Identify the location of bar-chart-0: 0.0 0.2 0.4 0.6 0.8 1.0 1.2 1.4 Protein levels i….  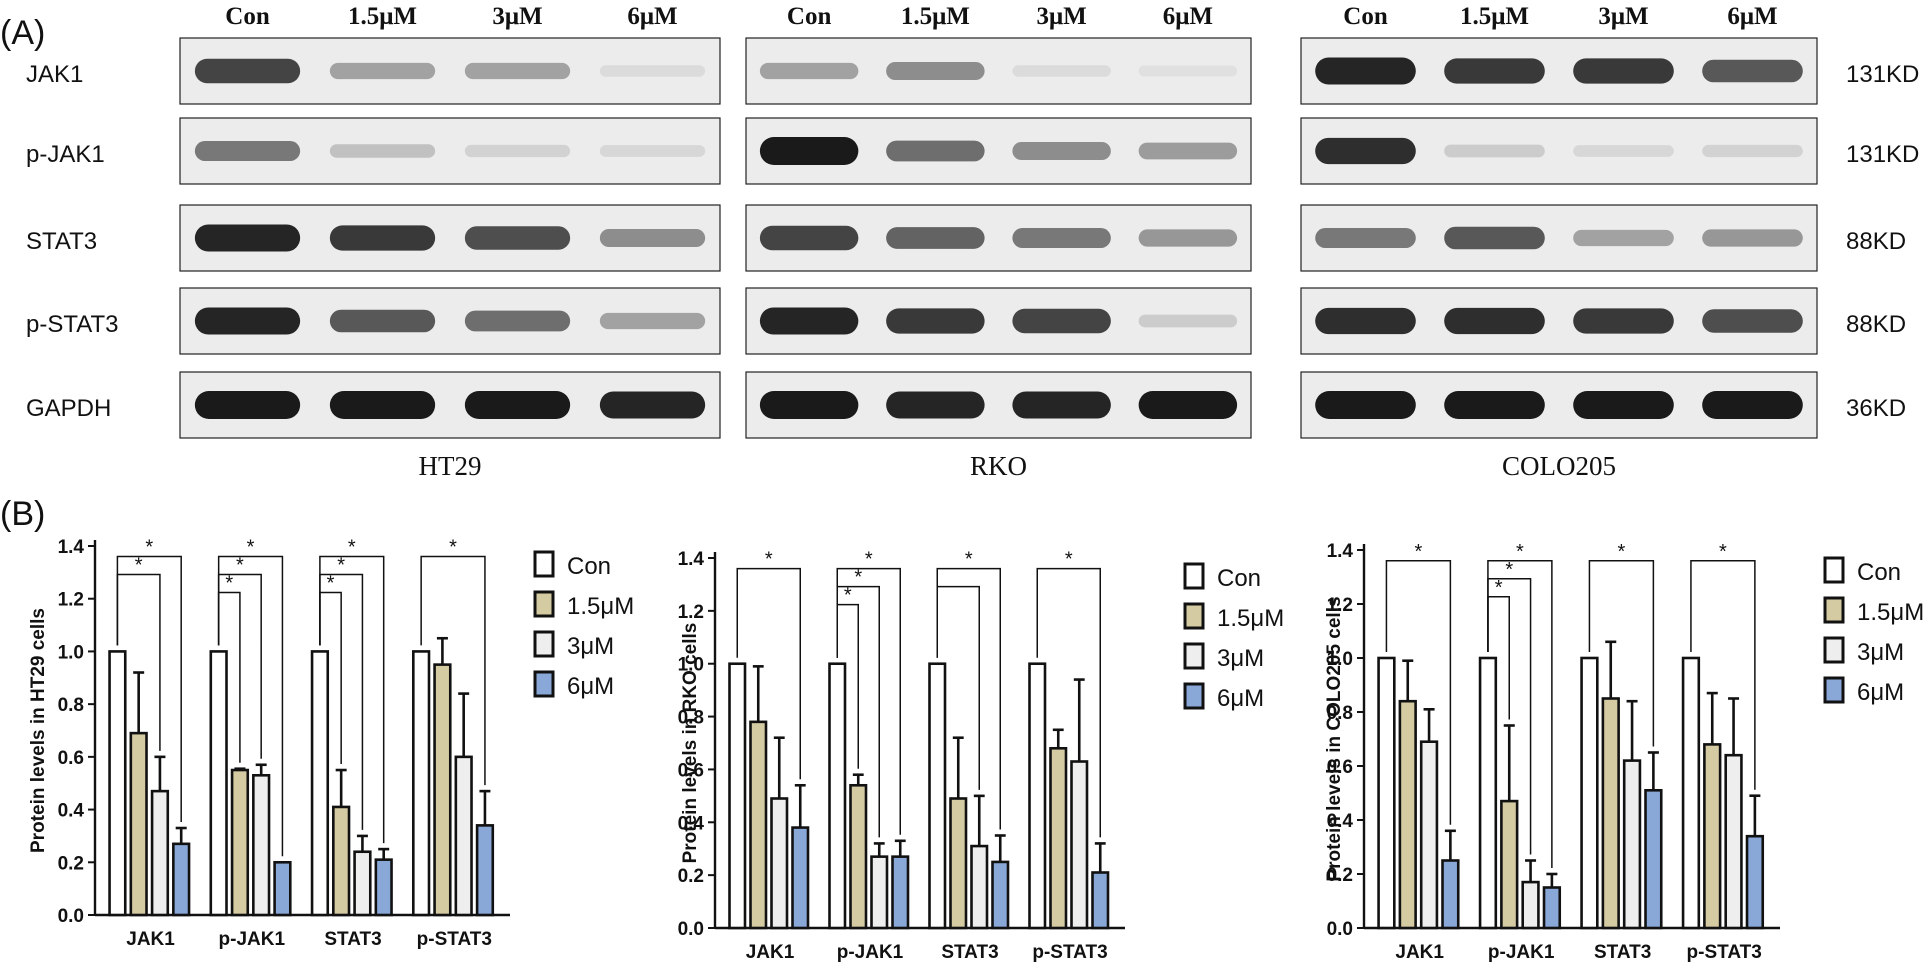
(331, 743).